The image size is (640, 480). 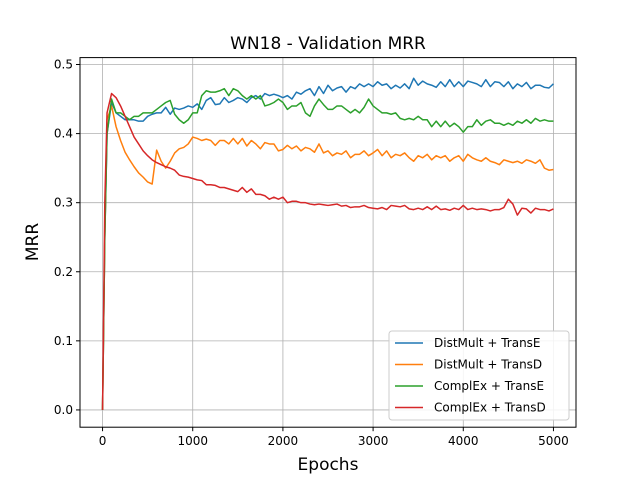 What do you see at coordinates (63, 203) in the screenshot?
I see `y-tick-label: 0.3` at bounding box center [63, 203].